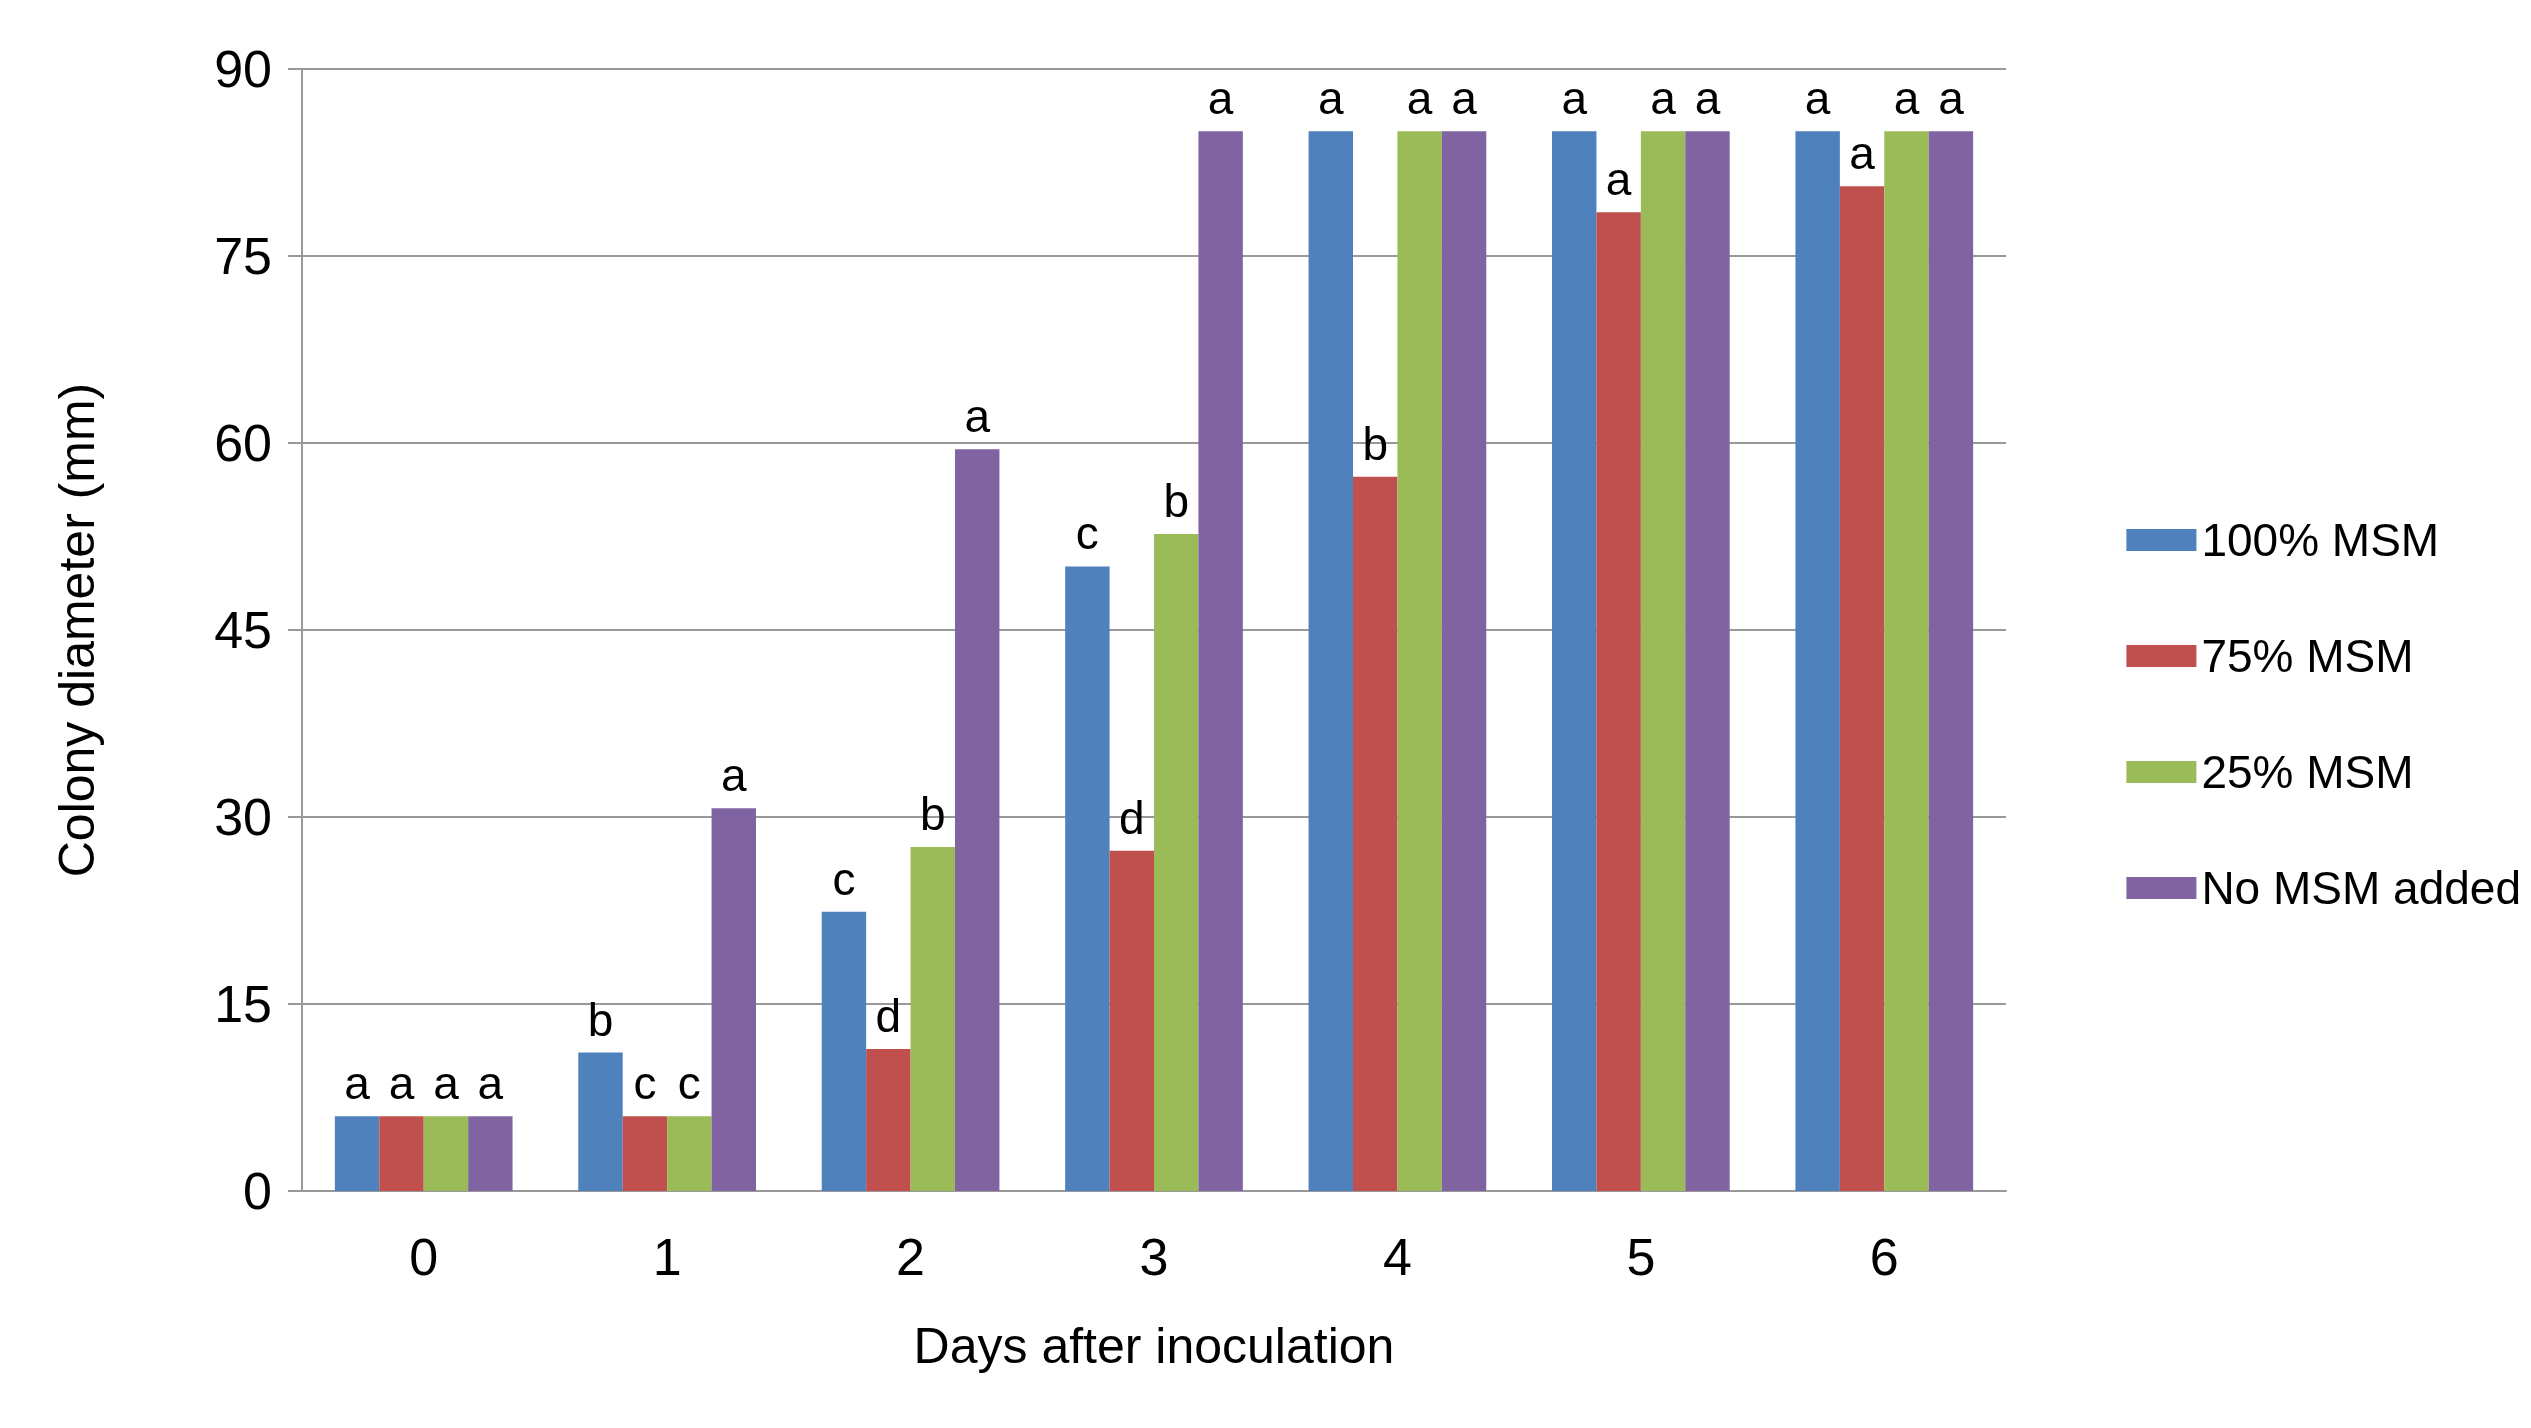 The image size is (2531, 1428). What do you see at coordinates (243, 1004) in the screenshot?
I see `y-tick-label: 15` at bounding box center [243, 1004].